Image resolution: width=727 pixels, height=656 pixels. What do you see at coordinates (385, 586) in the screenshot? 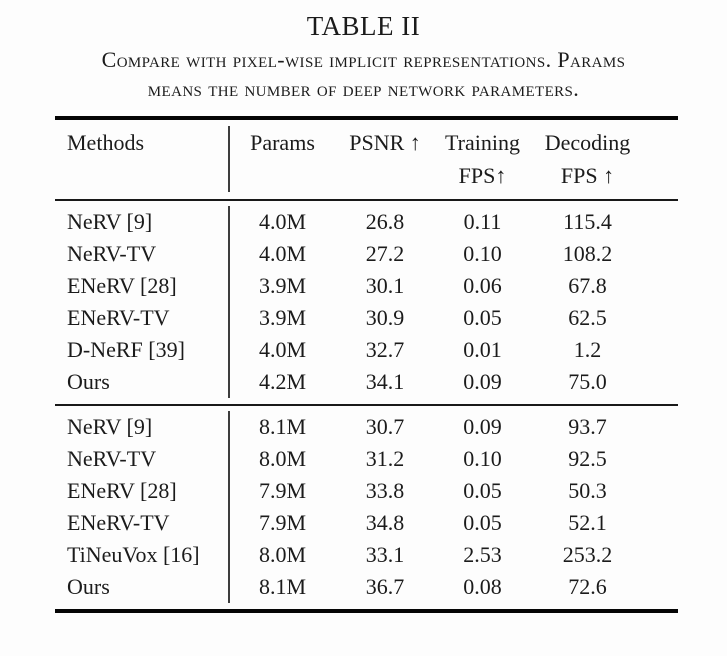
I see `psnr-cell: 36.7` at bounding box center [385, 586].